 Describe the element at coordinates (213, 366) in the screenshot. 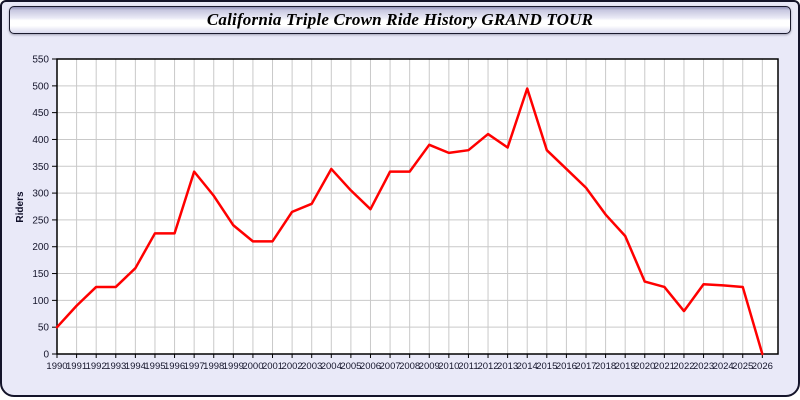

I see `x-tick-label: 1998` at that location.